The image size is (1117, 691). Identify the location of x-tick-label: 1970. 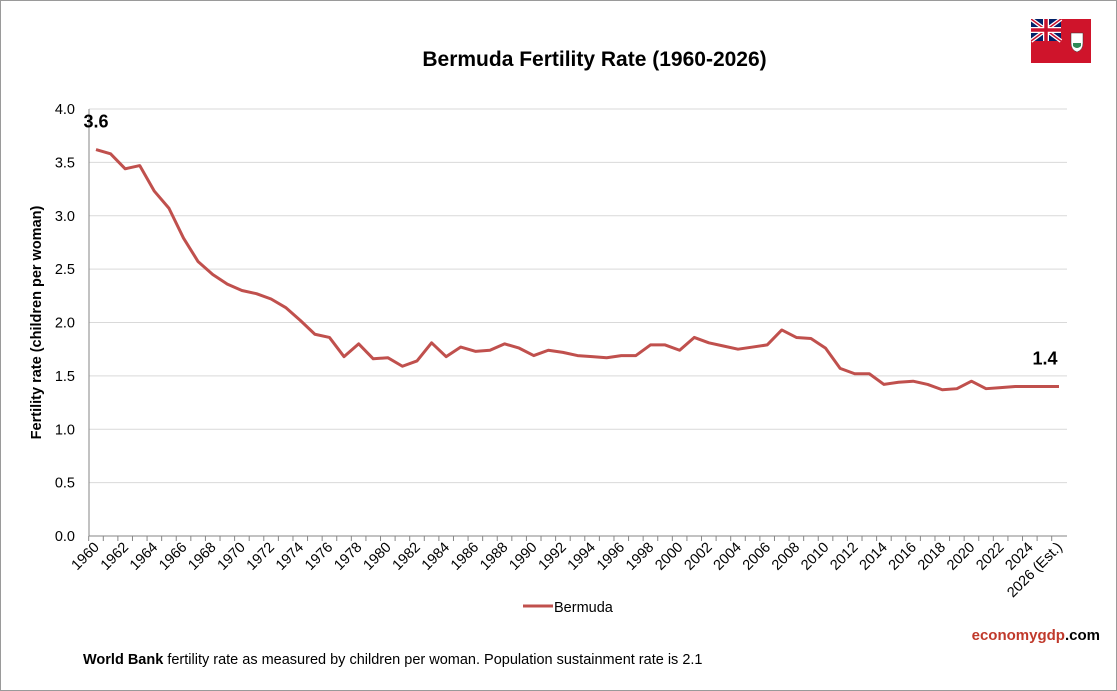
(232, 557).